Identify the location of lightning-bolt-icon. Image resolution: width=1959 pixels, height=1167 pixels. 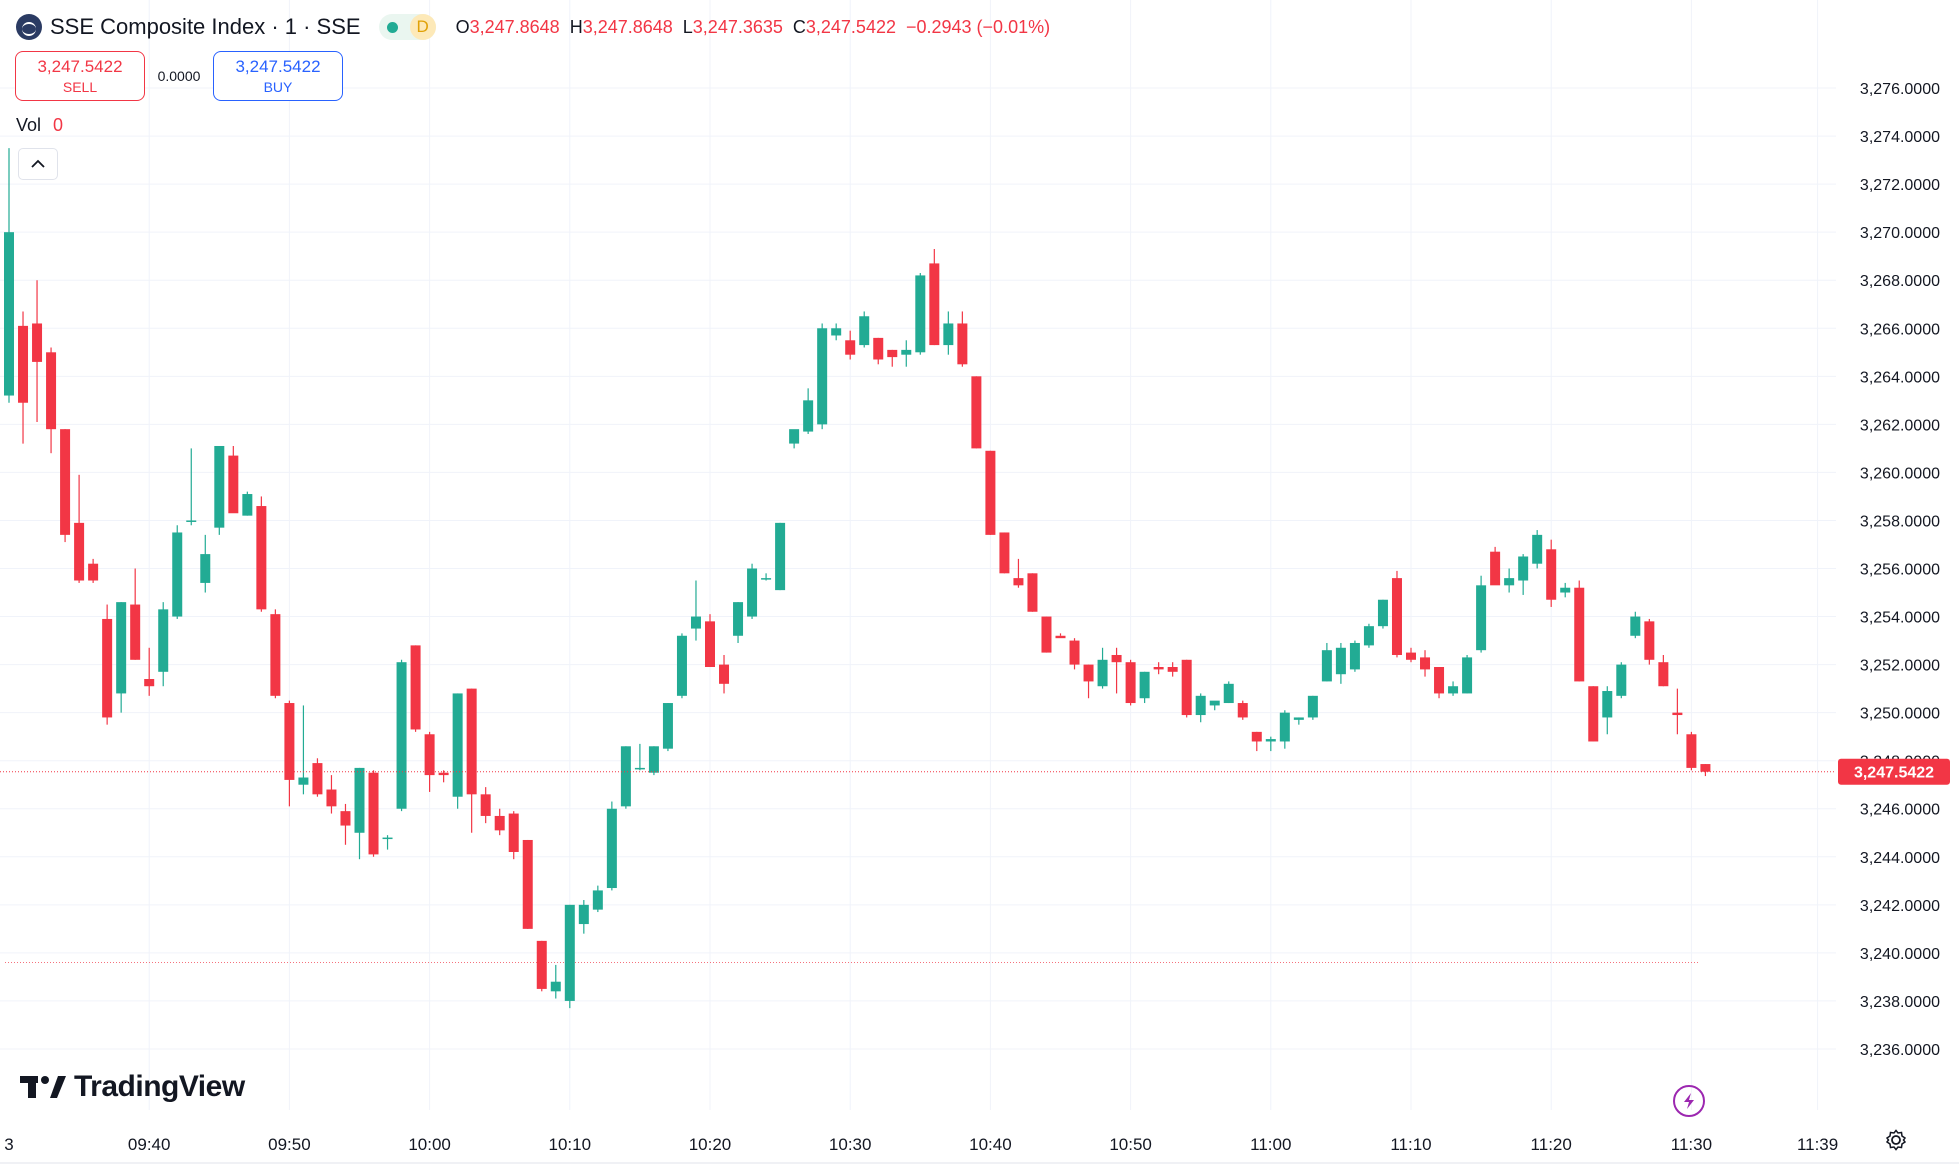
(1689, 1101).